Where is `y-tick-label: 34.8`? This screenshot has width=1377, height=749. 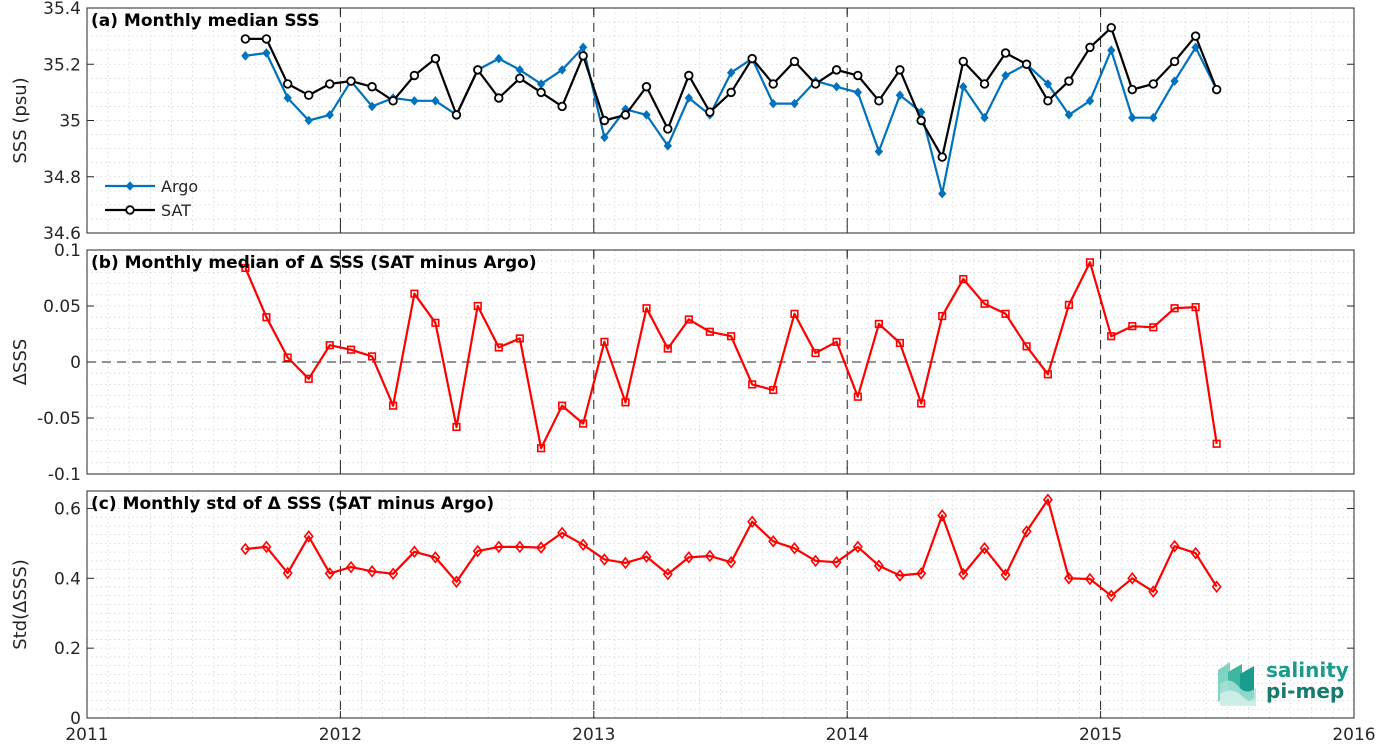
y-tick-label: 34.8 is located at coordinates (62, 178).